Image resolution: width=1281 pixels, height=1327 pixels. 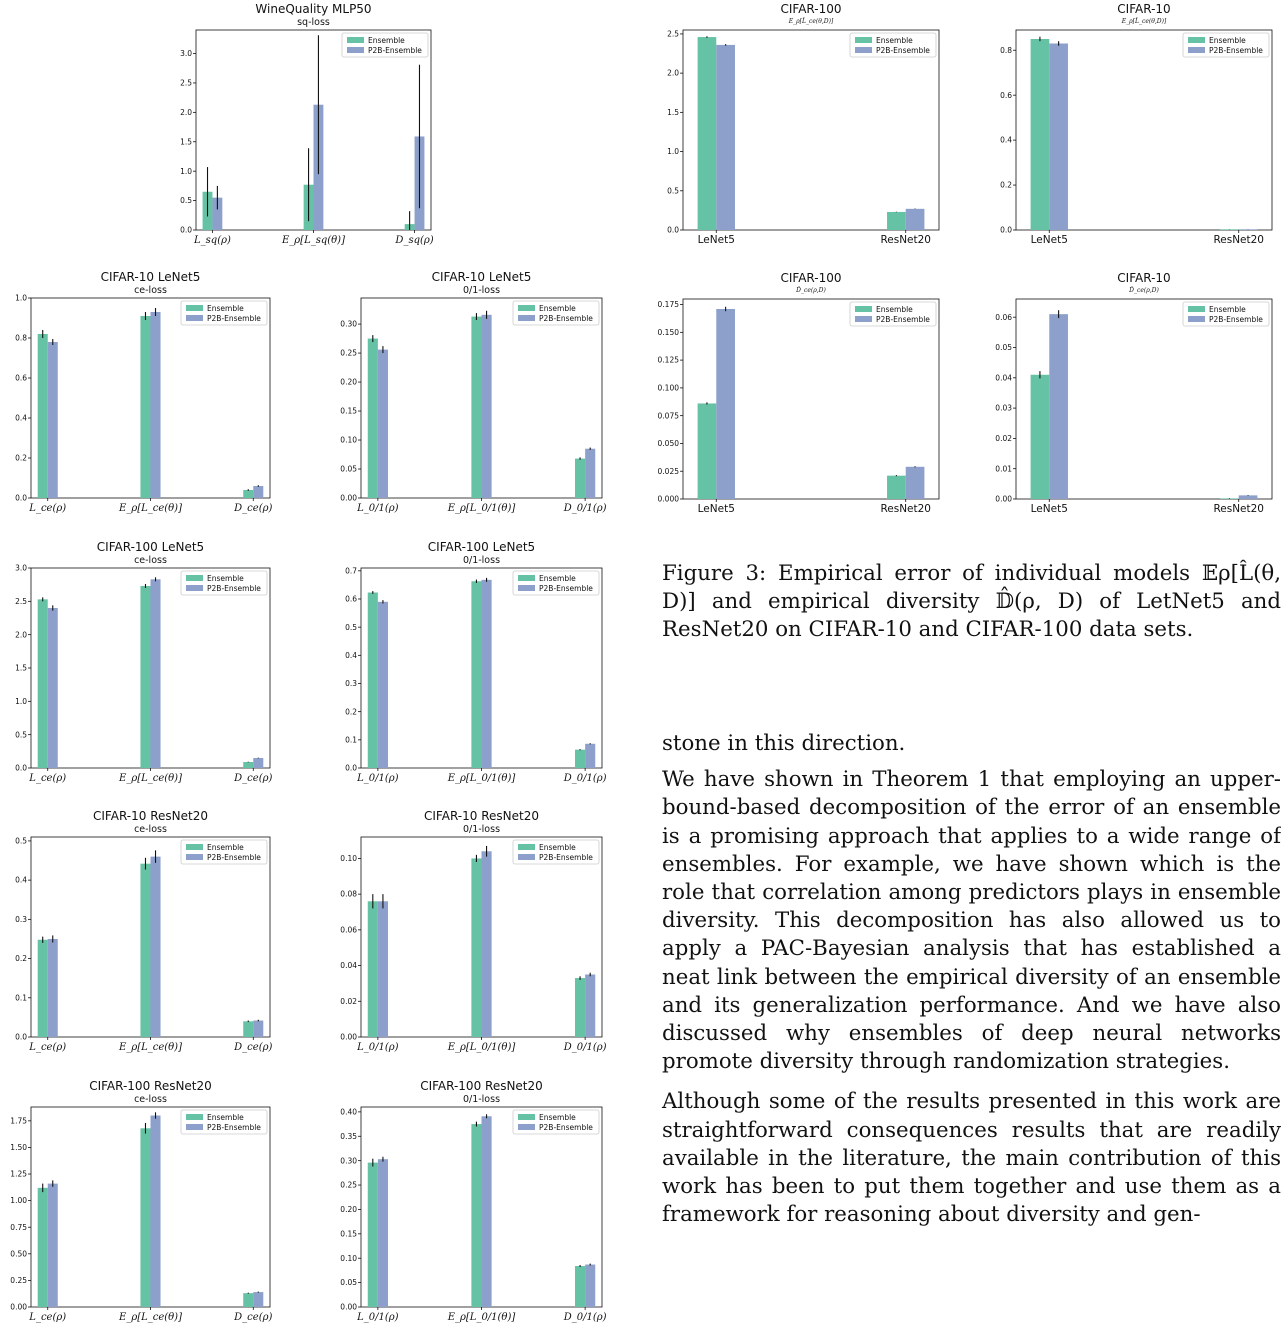 I want to click on x-category-label: ResNet20, so click(x=1238, y=240).